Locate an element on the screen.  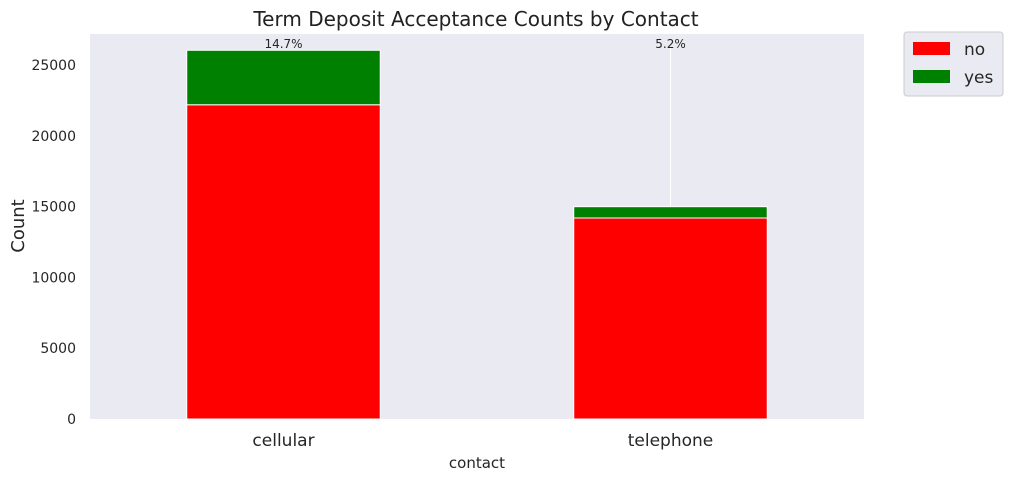
legend-swatch-no is located at coordinates (931, 48).